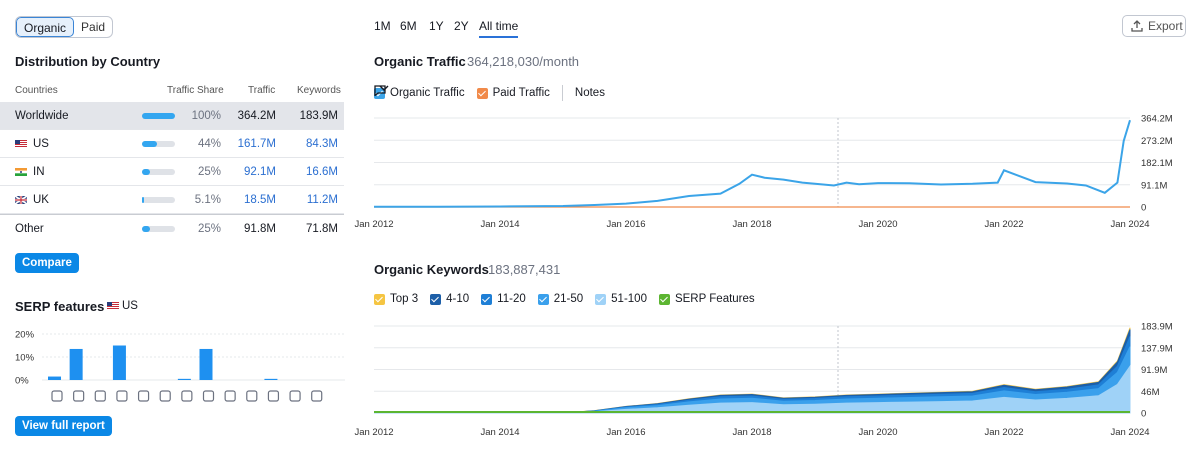 This screenshot has width=1200, height=450. I want to click on country-name: IN, so click(39, 172).